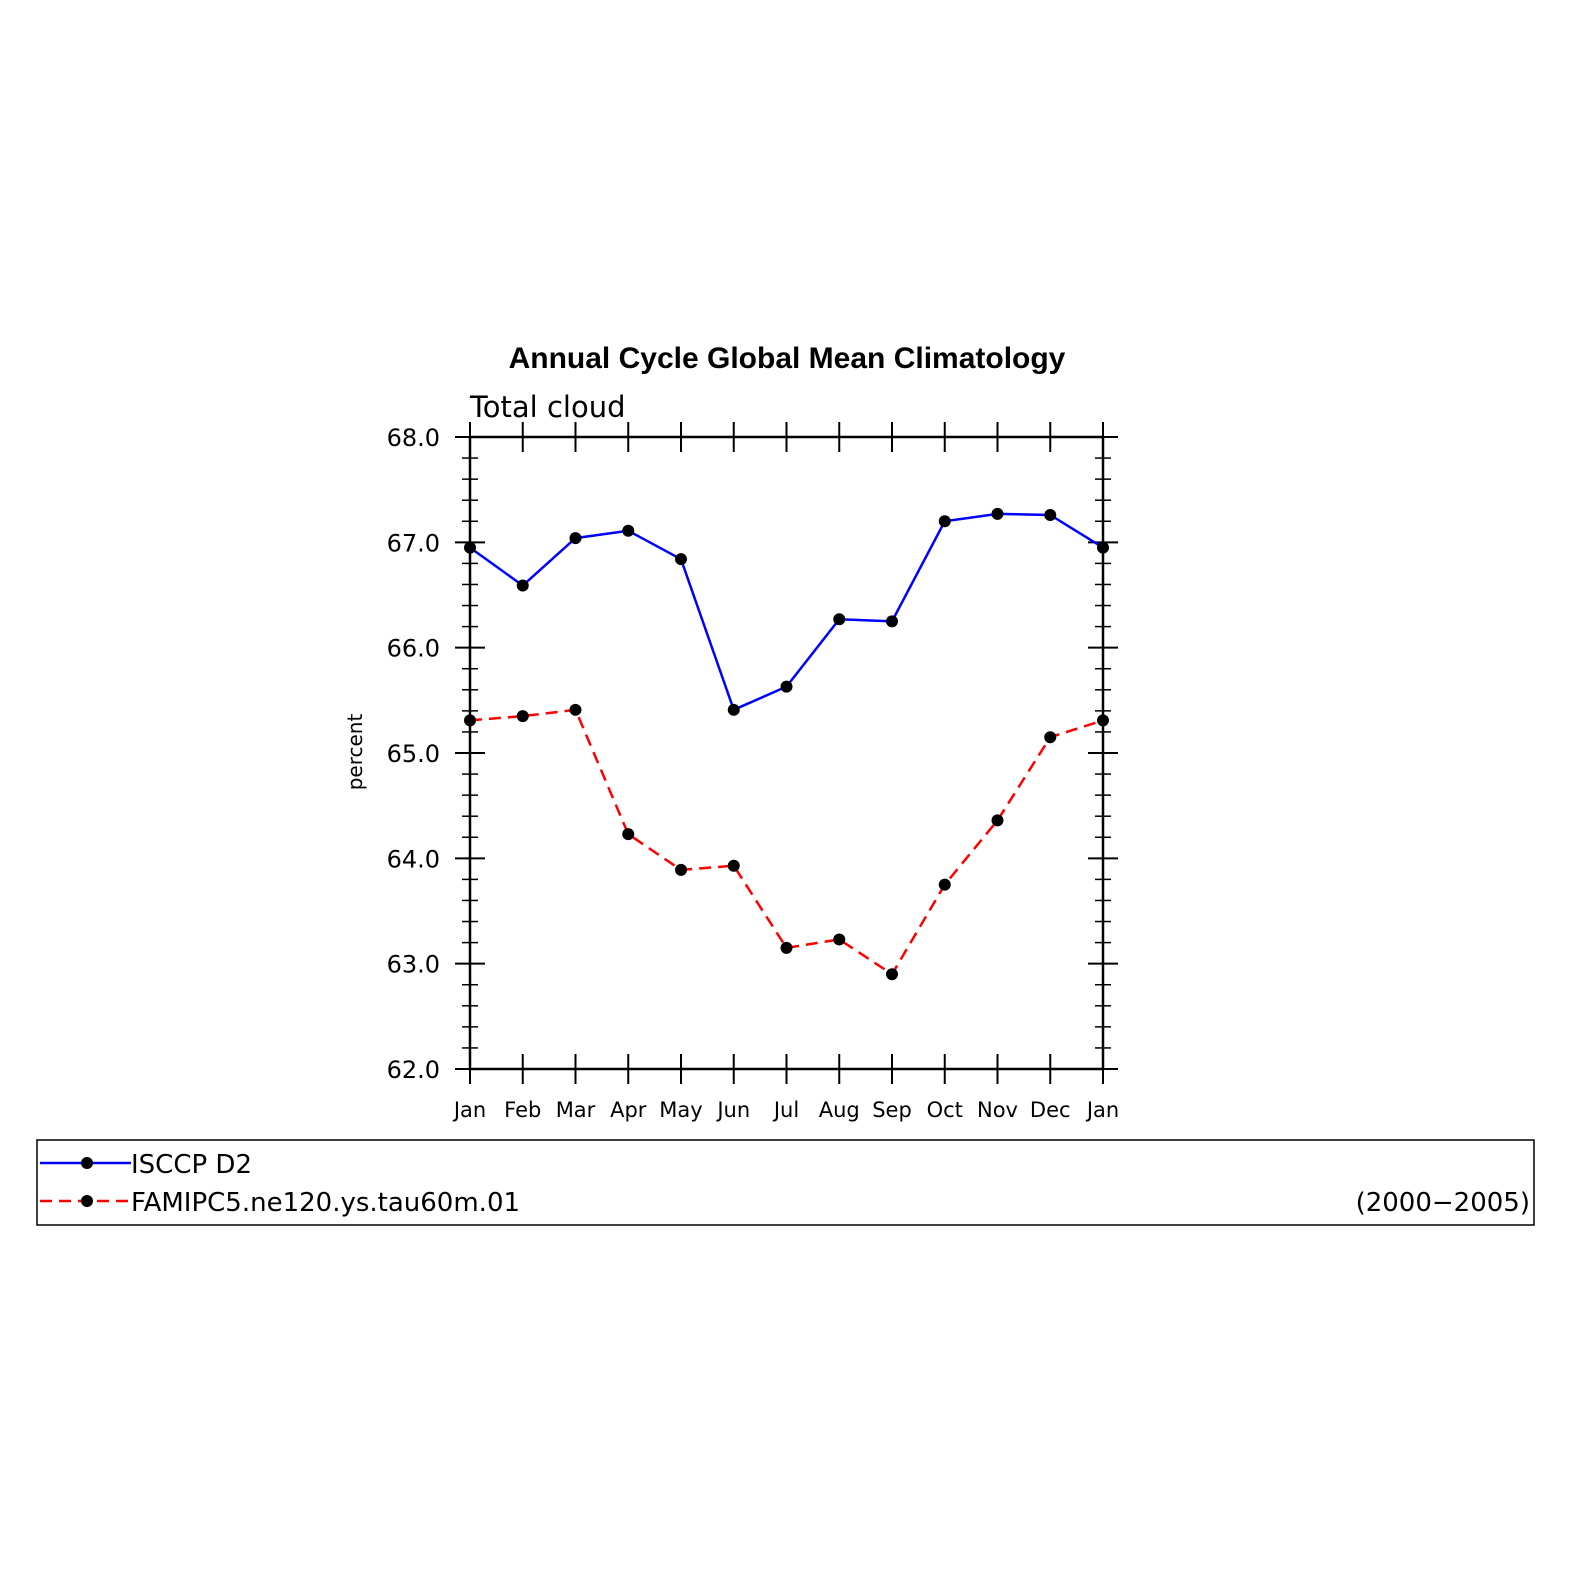  I want to click on x-tick-label: Mar, so click(576, 1110).